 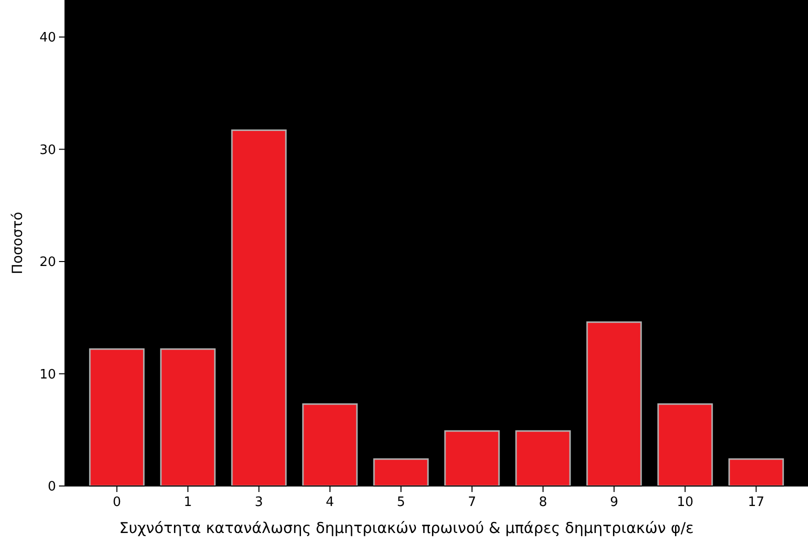 What do you see at coordinates (47, 38) in the screenshot?
I see `y-tick-label: 40` at bounding box center [47, 38].